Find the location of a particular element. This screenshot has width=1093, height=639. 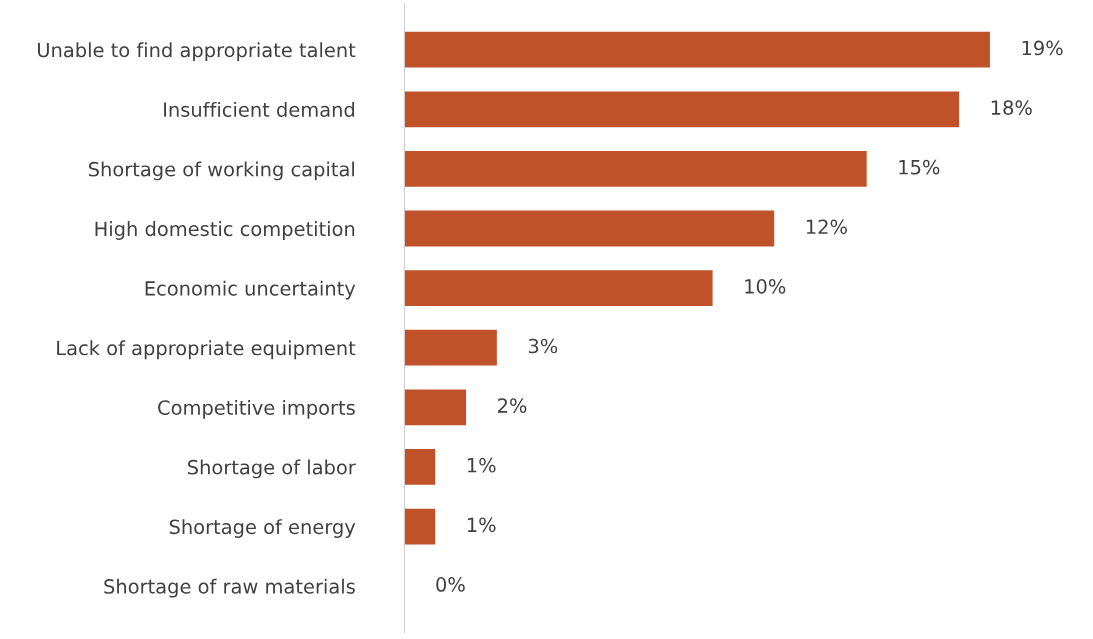

data-label: 0% is located at coordinates (450, 584).